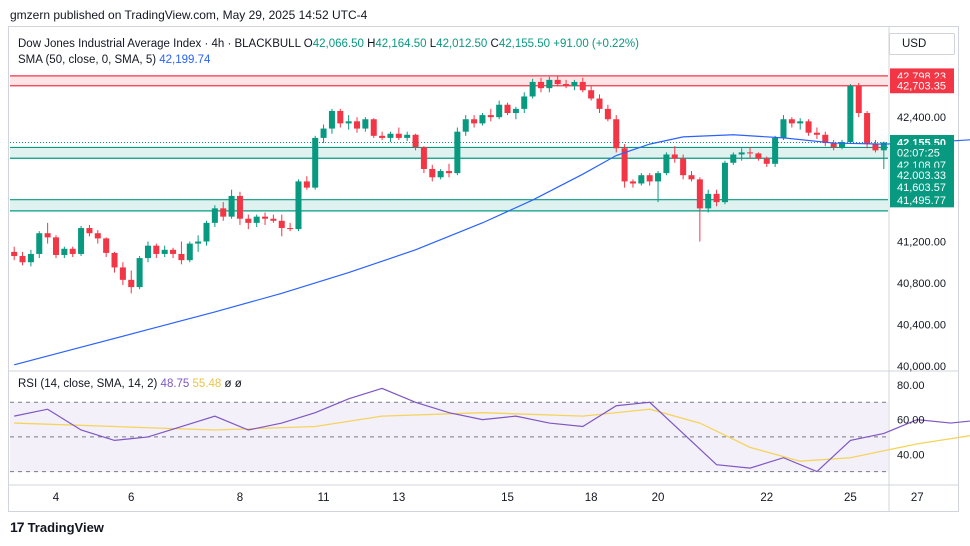 This screenshot has width=970, height=546. Describe the element at coordinates (591, 498) in the screenshot. I see `time-tick-label: 18` at that location.